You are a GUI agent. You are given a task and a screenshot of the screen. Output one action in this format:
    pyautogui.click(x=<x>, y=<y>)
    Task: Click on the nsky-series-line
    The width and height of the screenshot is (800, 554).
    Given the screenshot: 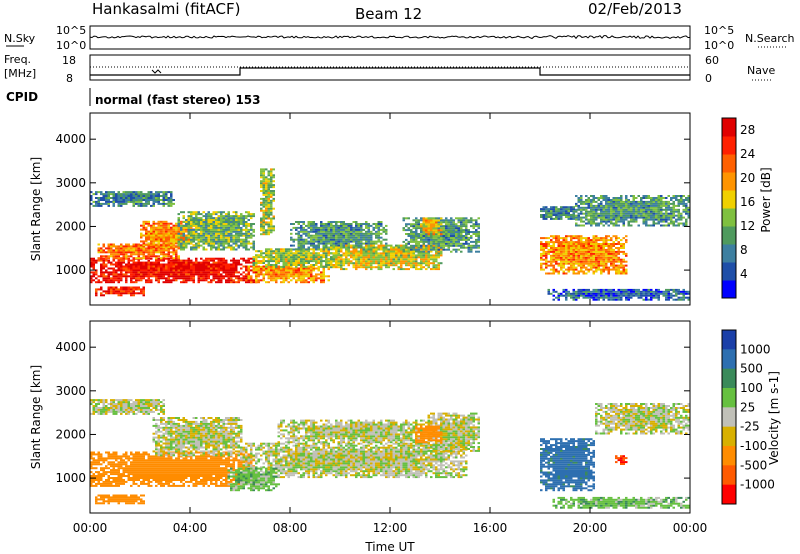 What is the action you would take?
    pyautogui.click(x=389, y=37)
    